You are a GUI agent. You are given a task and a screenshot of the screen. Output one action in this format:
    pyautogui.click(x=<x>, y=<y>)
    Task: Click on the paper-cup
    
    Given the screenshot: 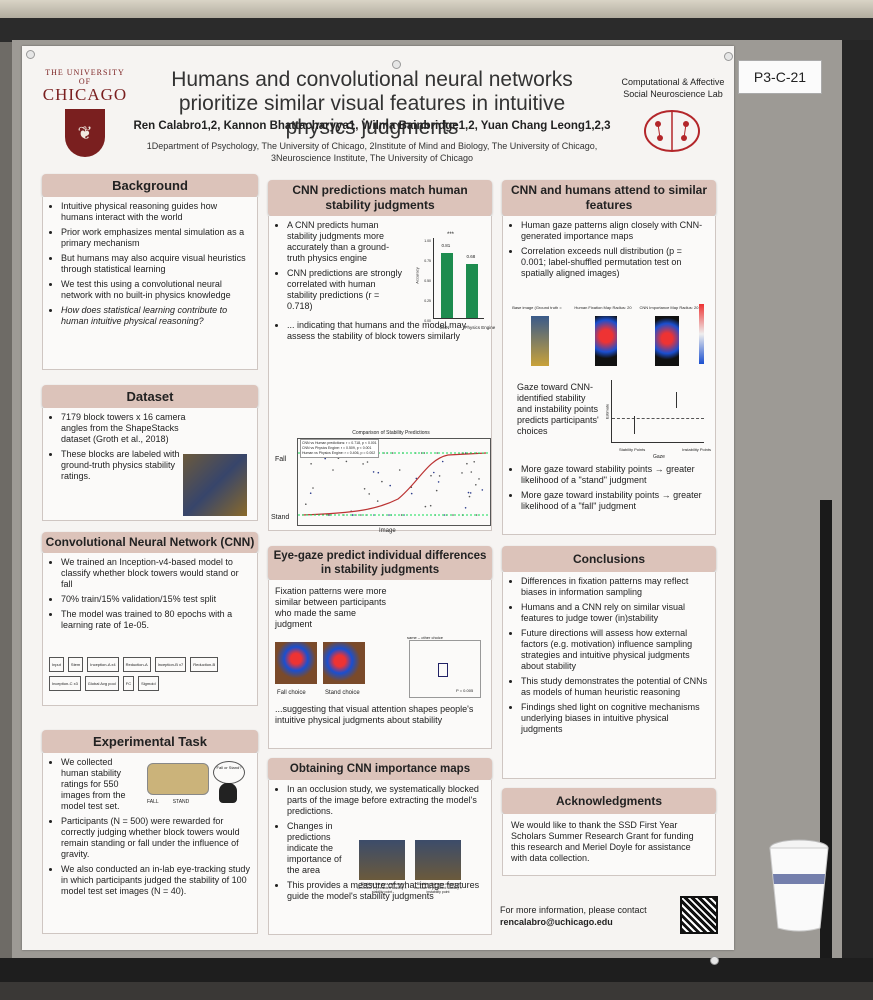 What is the action you would take?
    pyautogui.click(x=799, y=885)
    